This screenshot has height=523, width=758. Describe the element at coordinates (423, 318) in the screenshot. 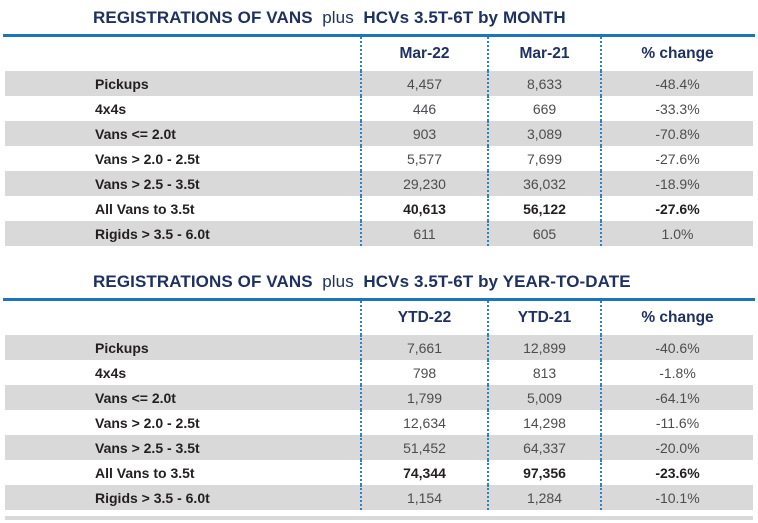

I see `column-header-current: YTD-22` at that location.